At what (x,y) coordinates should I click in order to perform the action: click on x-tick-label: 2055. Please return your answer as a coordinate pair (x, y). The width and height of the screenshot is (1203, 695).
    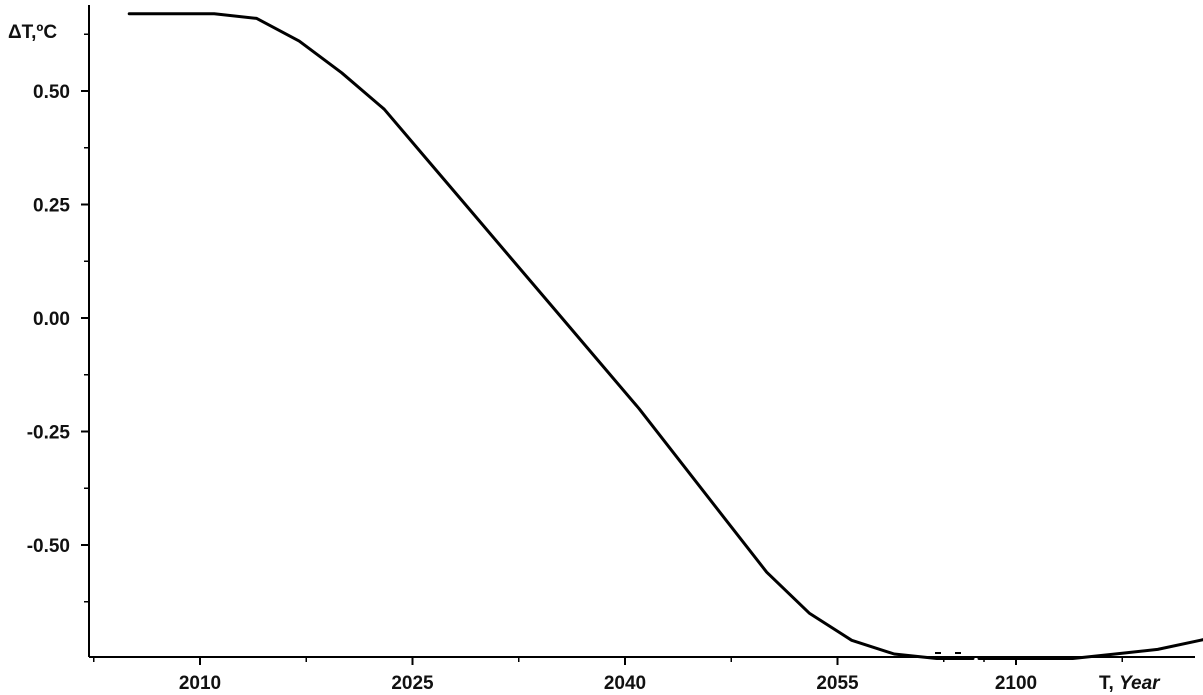
    Looking at the image, I should click on (837, 683).